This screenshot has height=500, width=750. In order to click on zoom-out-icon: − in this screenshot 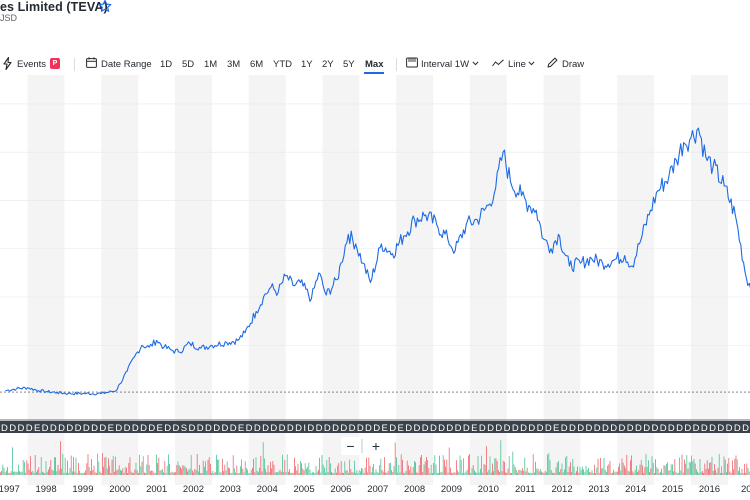, I will do `click(350, 446)`.